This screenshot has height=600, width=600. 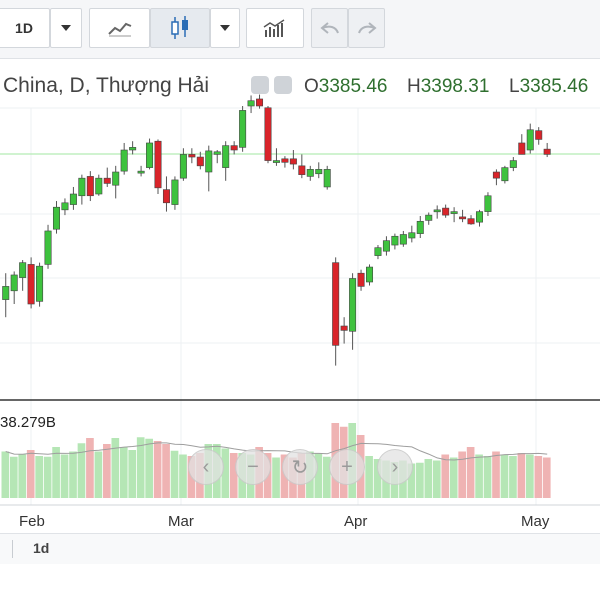 I want to click on indicators-button, so click(x=275, y=28).